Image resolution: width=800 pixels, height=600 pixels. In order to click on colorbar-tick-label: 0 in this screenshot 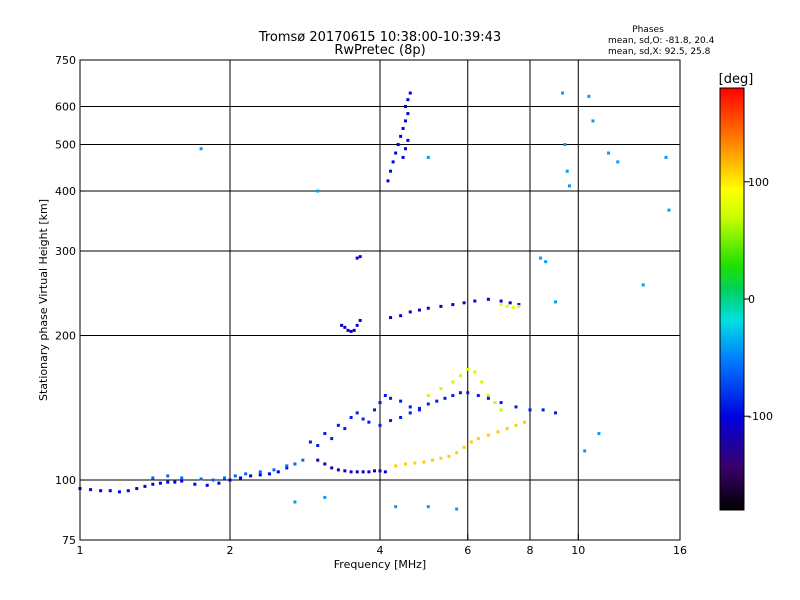, I will do `click(751, 299)`.